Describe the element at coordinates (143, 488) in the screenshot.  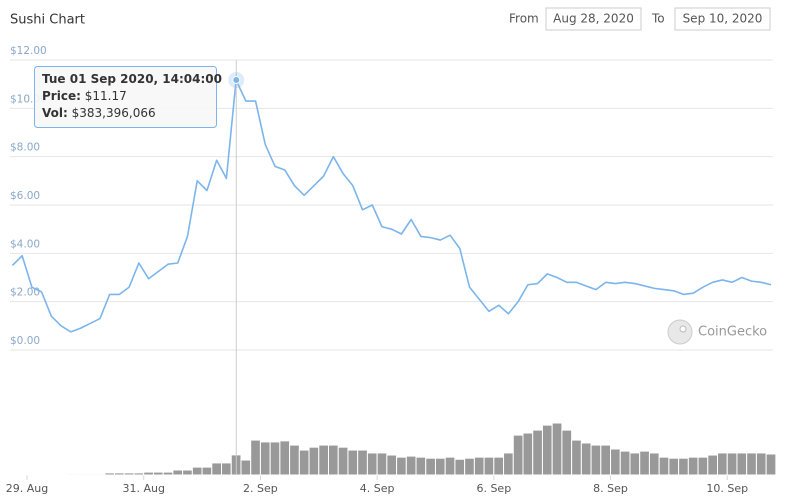
I see `x-tick-label: 31. Aug` at that location.